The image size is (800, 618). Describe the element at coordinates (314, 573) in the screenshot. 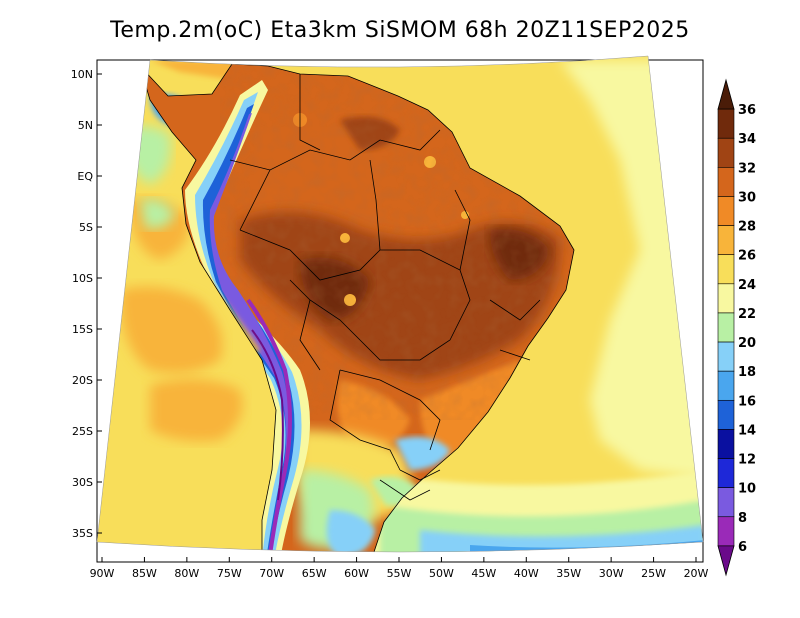

I see `lon-tick-label: 65W` at that location.